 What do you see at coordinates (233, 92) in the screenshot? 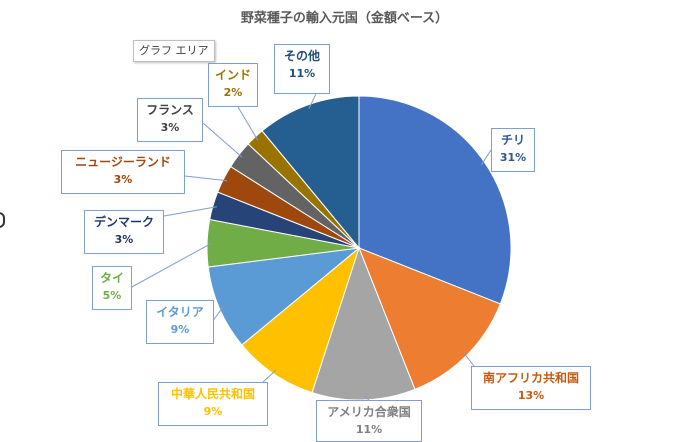
I see `data-label-percent: 2%` at bounding box center [233, 92].